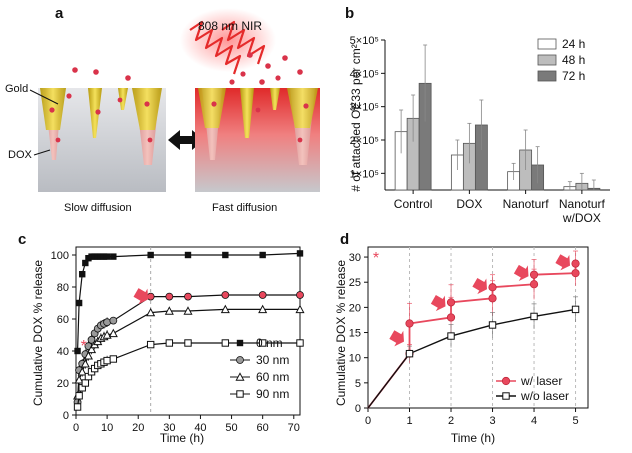 This screenshot has width=632, height=453. I want to click on legend-label: 0 nm, so click(269, 343).